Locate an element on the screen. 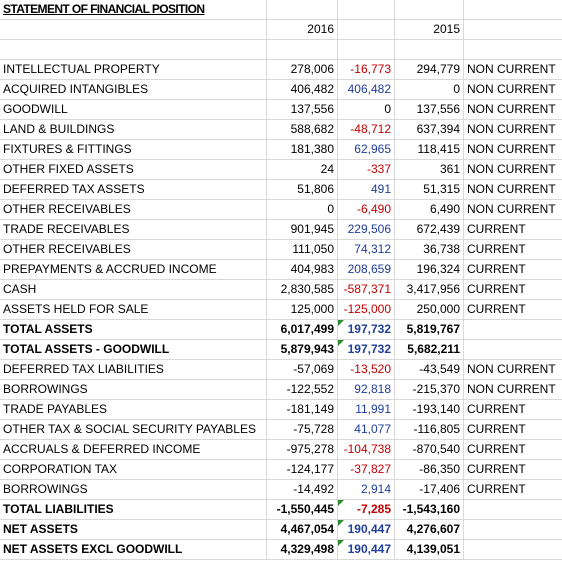  change-value: 11,991 is located at coordinates (366, 410).